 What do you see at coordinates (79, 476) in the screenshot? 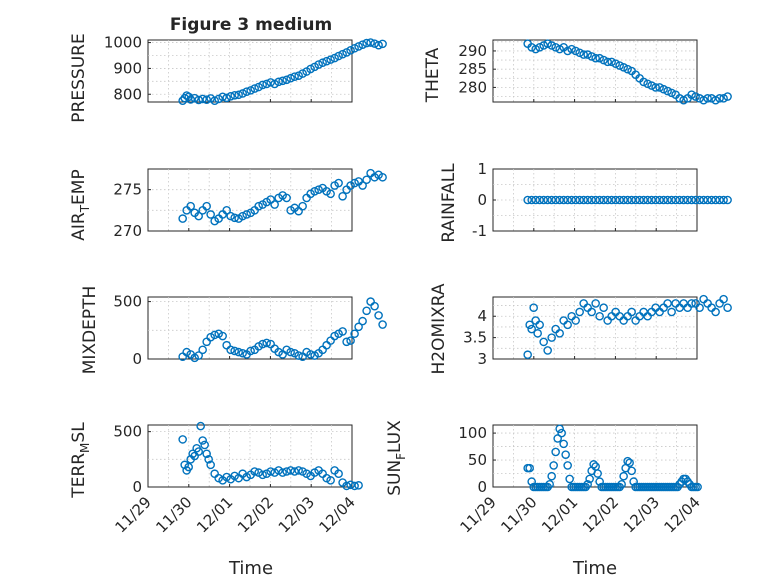
I see `ylabel-terr-msl-main: TERR` at bounding box center [79, 476].